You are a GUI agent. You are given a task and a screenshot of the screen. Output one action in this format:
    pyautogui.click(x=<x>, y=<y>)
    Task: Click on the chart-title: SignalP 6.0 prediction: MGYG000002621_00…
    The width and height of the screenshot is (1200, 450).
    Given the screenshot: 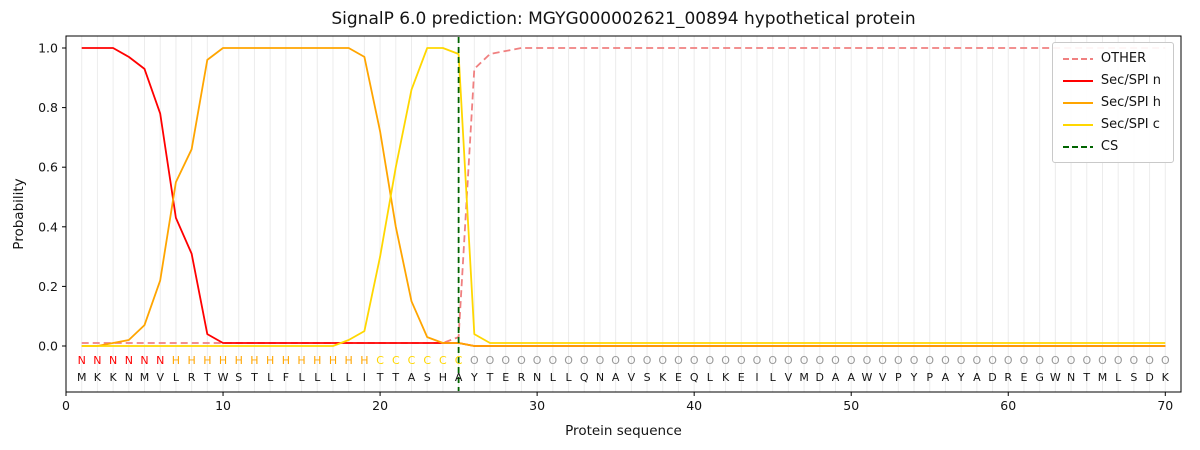 What is the action you would take?
    pyautogui.click(x=623, y=19)
    